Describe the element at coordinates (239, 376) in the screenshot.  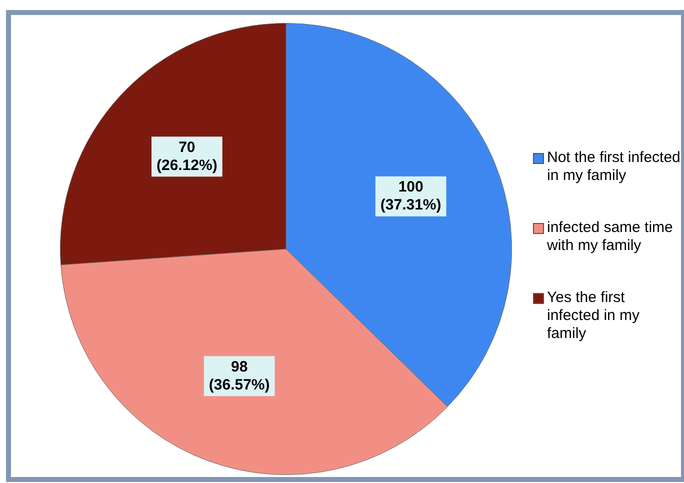
I see `data-label: 98 (36.57%)` at that location.